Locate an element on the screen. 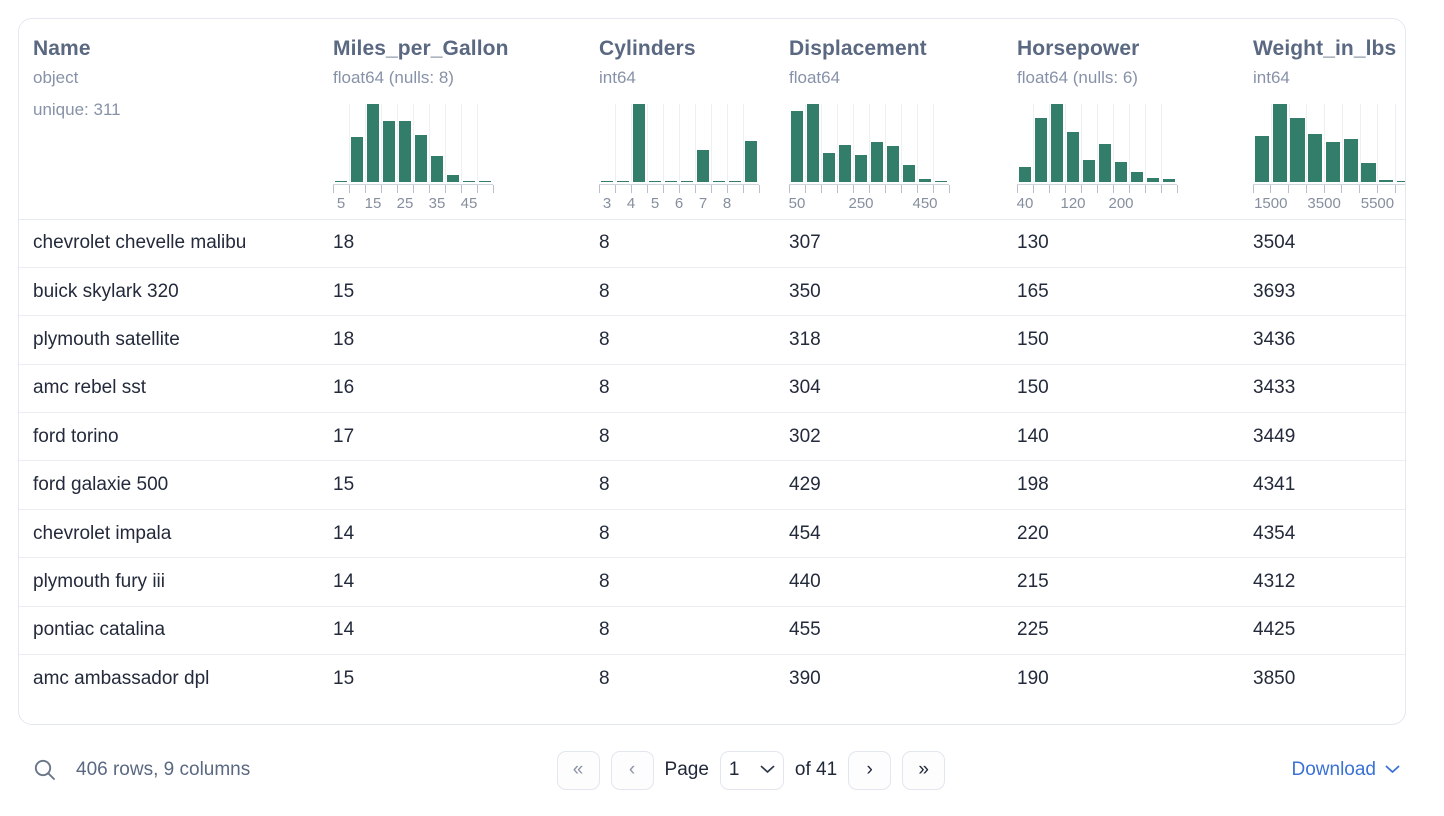  cell-weight-in-lbs: 3433 is located at coordinates (1322, 389).